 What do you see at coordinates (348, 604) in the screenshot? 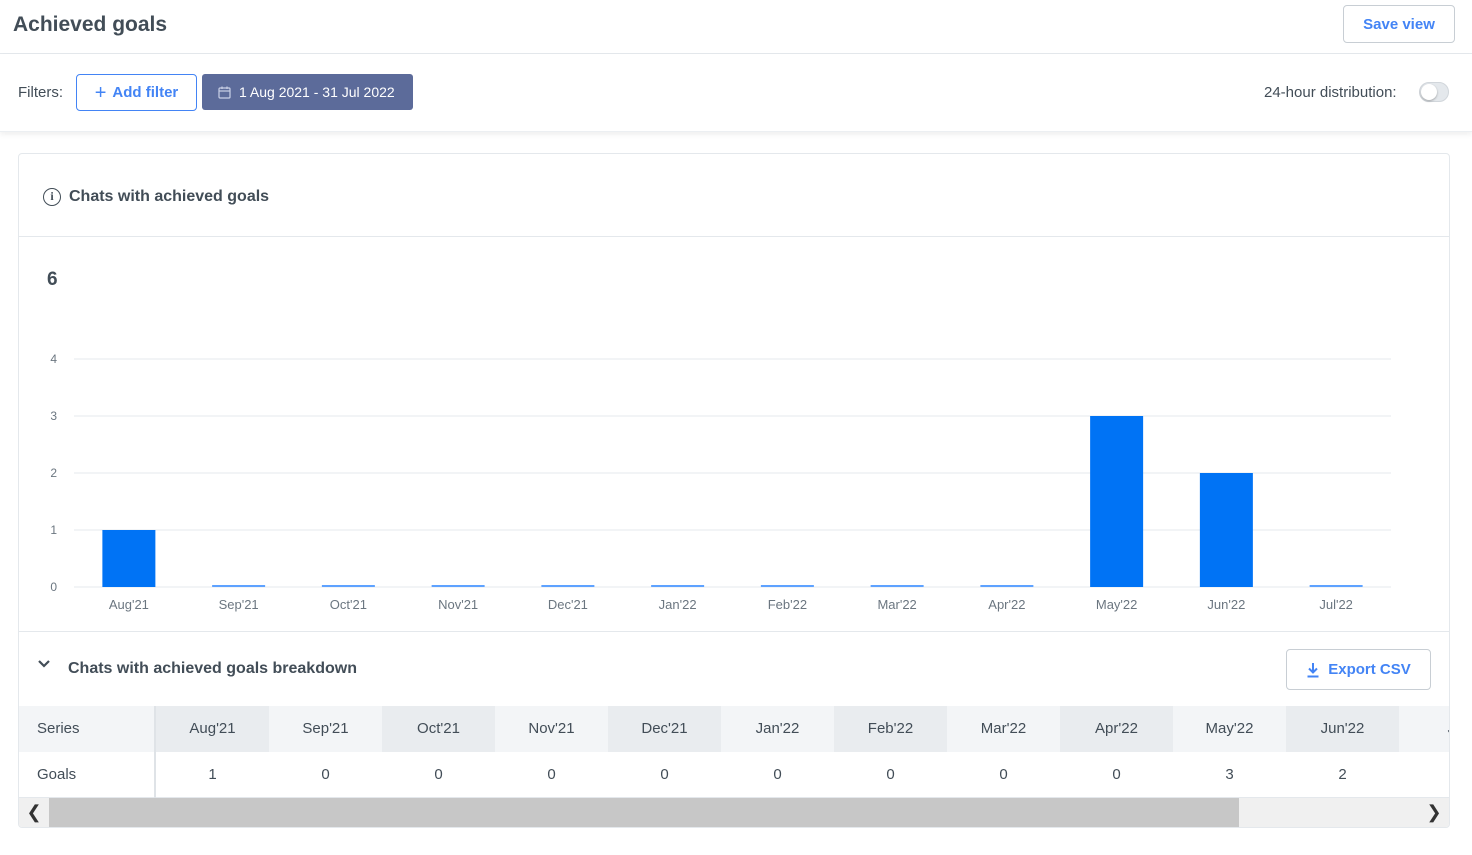
I see `x-tick-label: Oct'21` at bounding box center [348, 604].